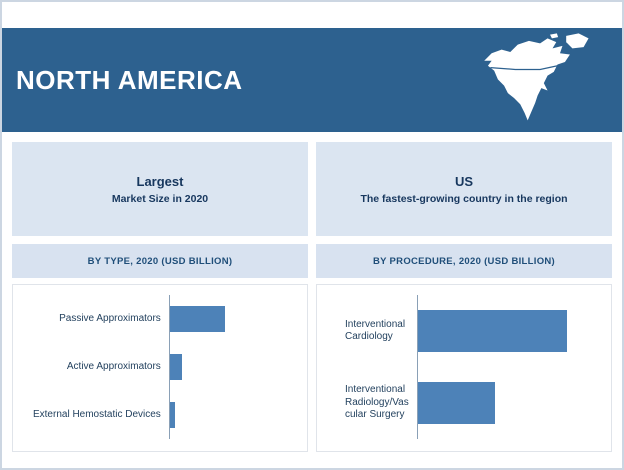 This screenshot has width=624, height=470. What do you see at coordinates (464, 261) in the screenshot?
I see `section-header-by-procedure: BY PROCEDURE, 2020 (USD BILLION)` at bounding box center [464, 261].